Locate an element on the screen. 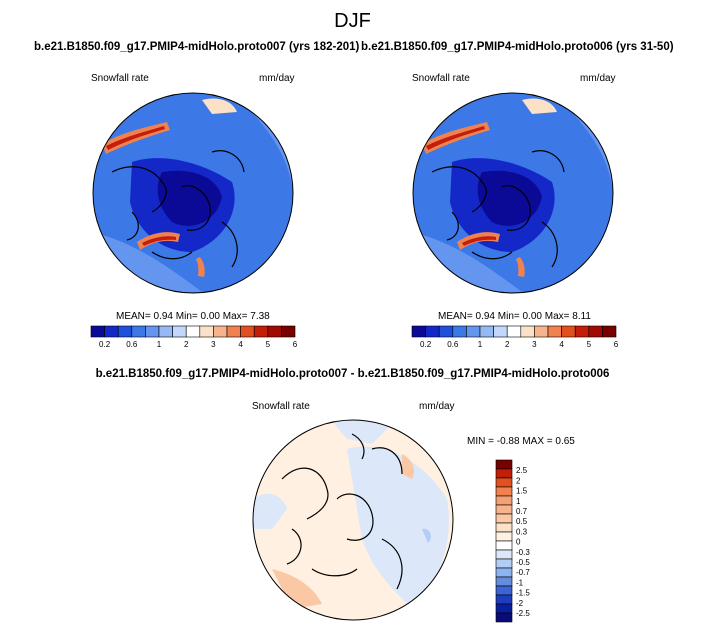  panel2-colorbar-tick-label: 3 is located at coordinates (534, 344).